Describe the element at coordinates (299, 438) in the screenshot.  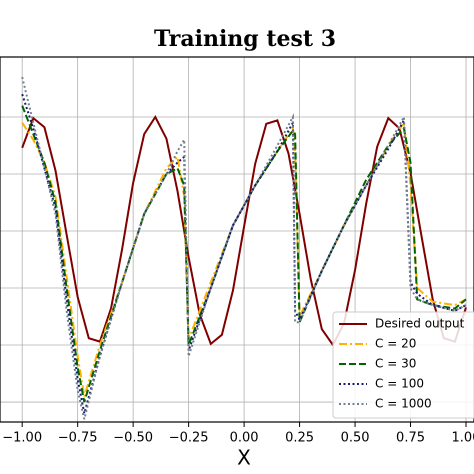
I see `x-tick-label: 0.25` at that location.